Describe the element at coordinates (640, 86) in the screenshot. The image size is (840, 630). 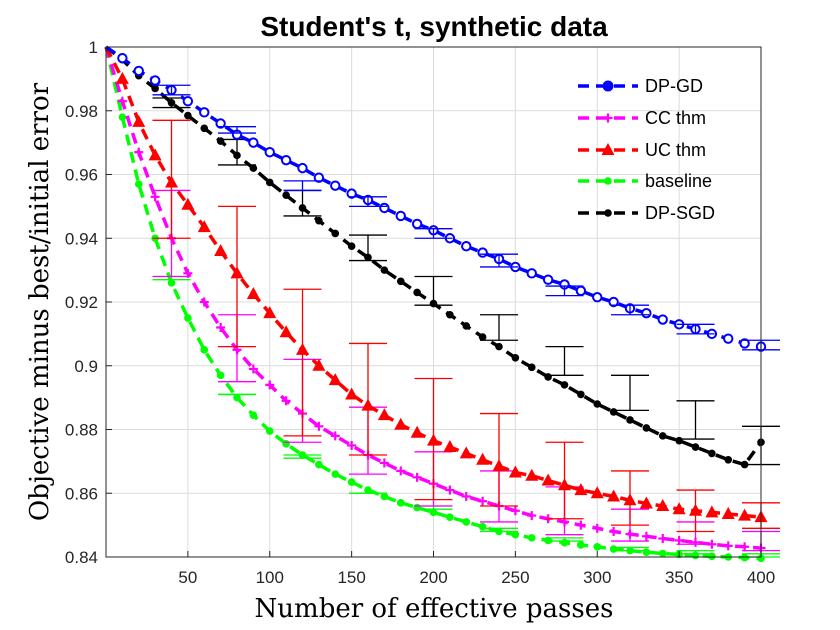
I see `legend-item: DP-GD` at that location.